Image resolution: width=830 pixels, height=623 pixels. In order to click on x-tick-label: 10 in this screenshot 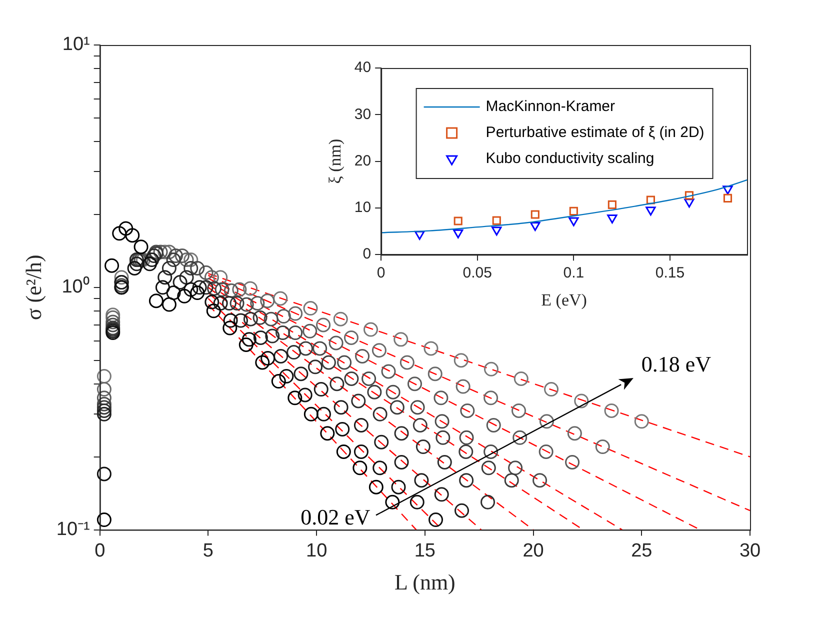, I will do `click(317, 551)`.